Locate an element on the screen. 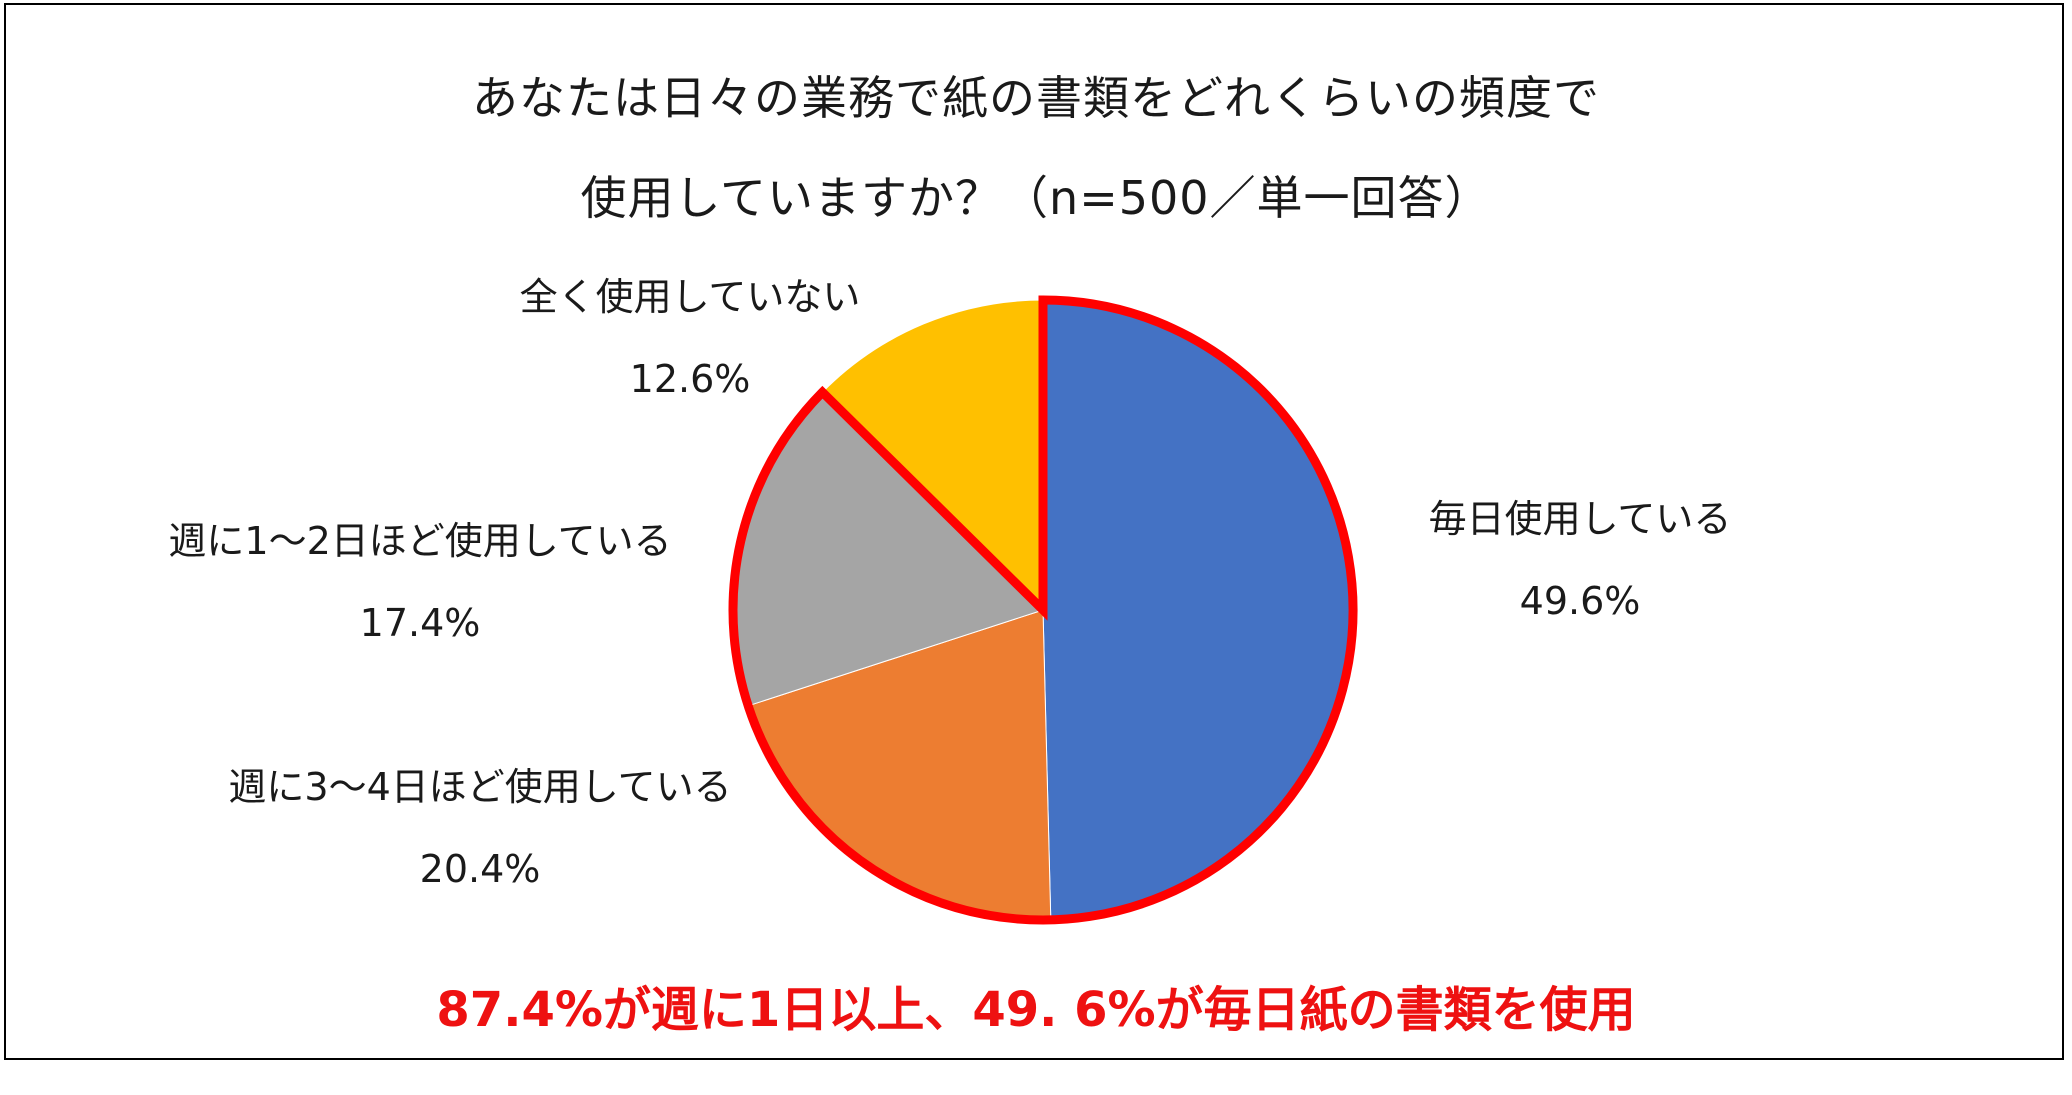  slice-label-3-4-days: 週に3〜4日ほど使用している 20.4% is located at coordinates (480, 828).